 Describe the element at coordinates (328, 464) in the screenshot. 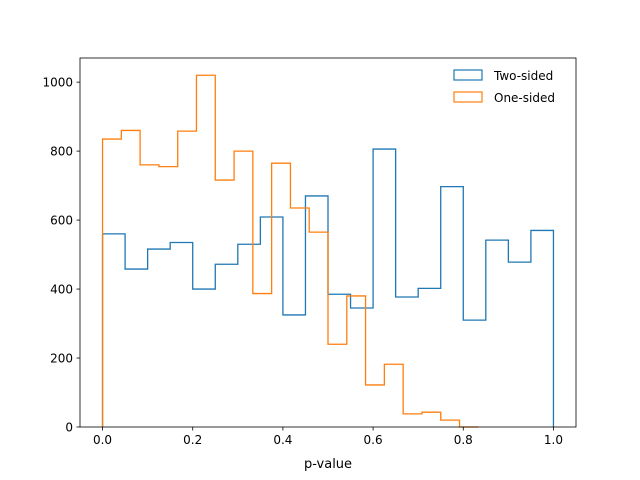

I see `x-axis-label: p-value` at that location.